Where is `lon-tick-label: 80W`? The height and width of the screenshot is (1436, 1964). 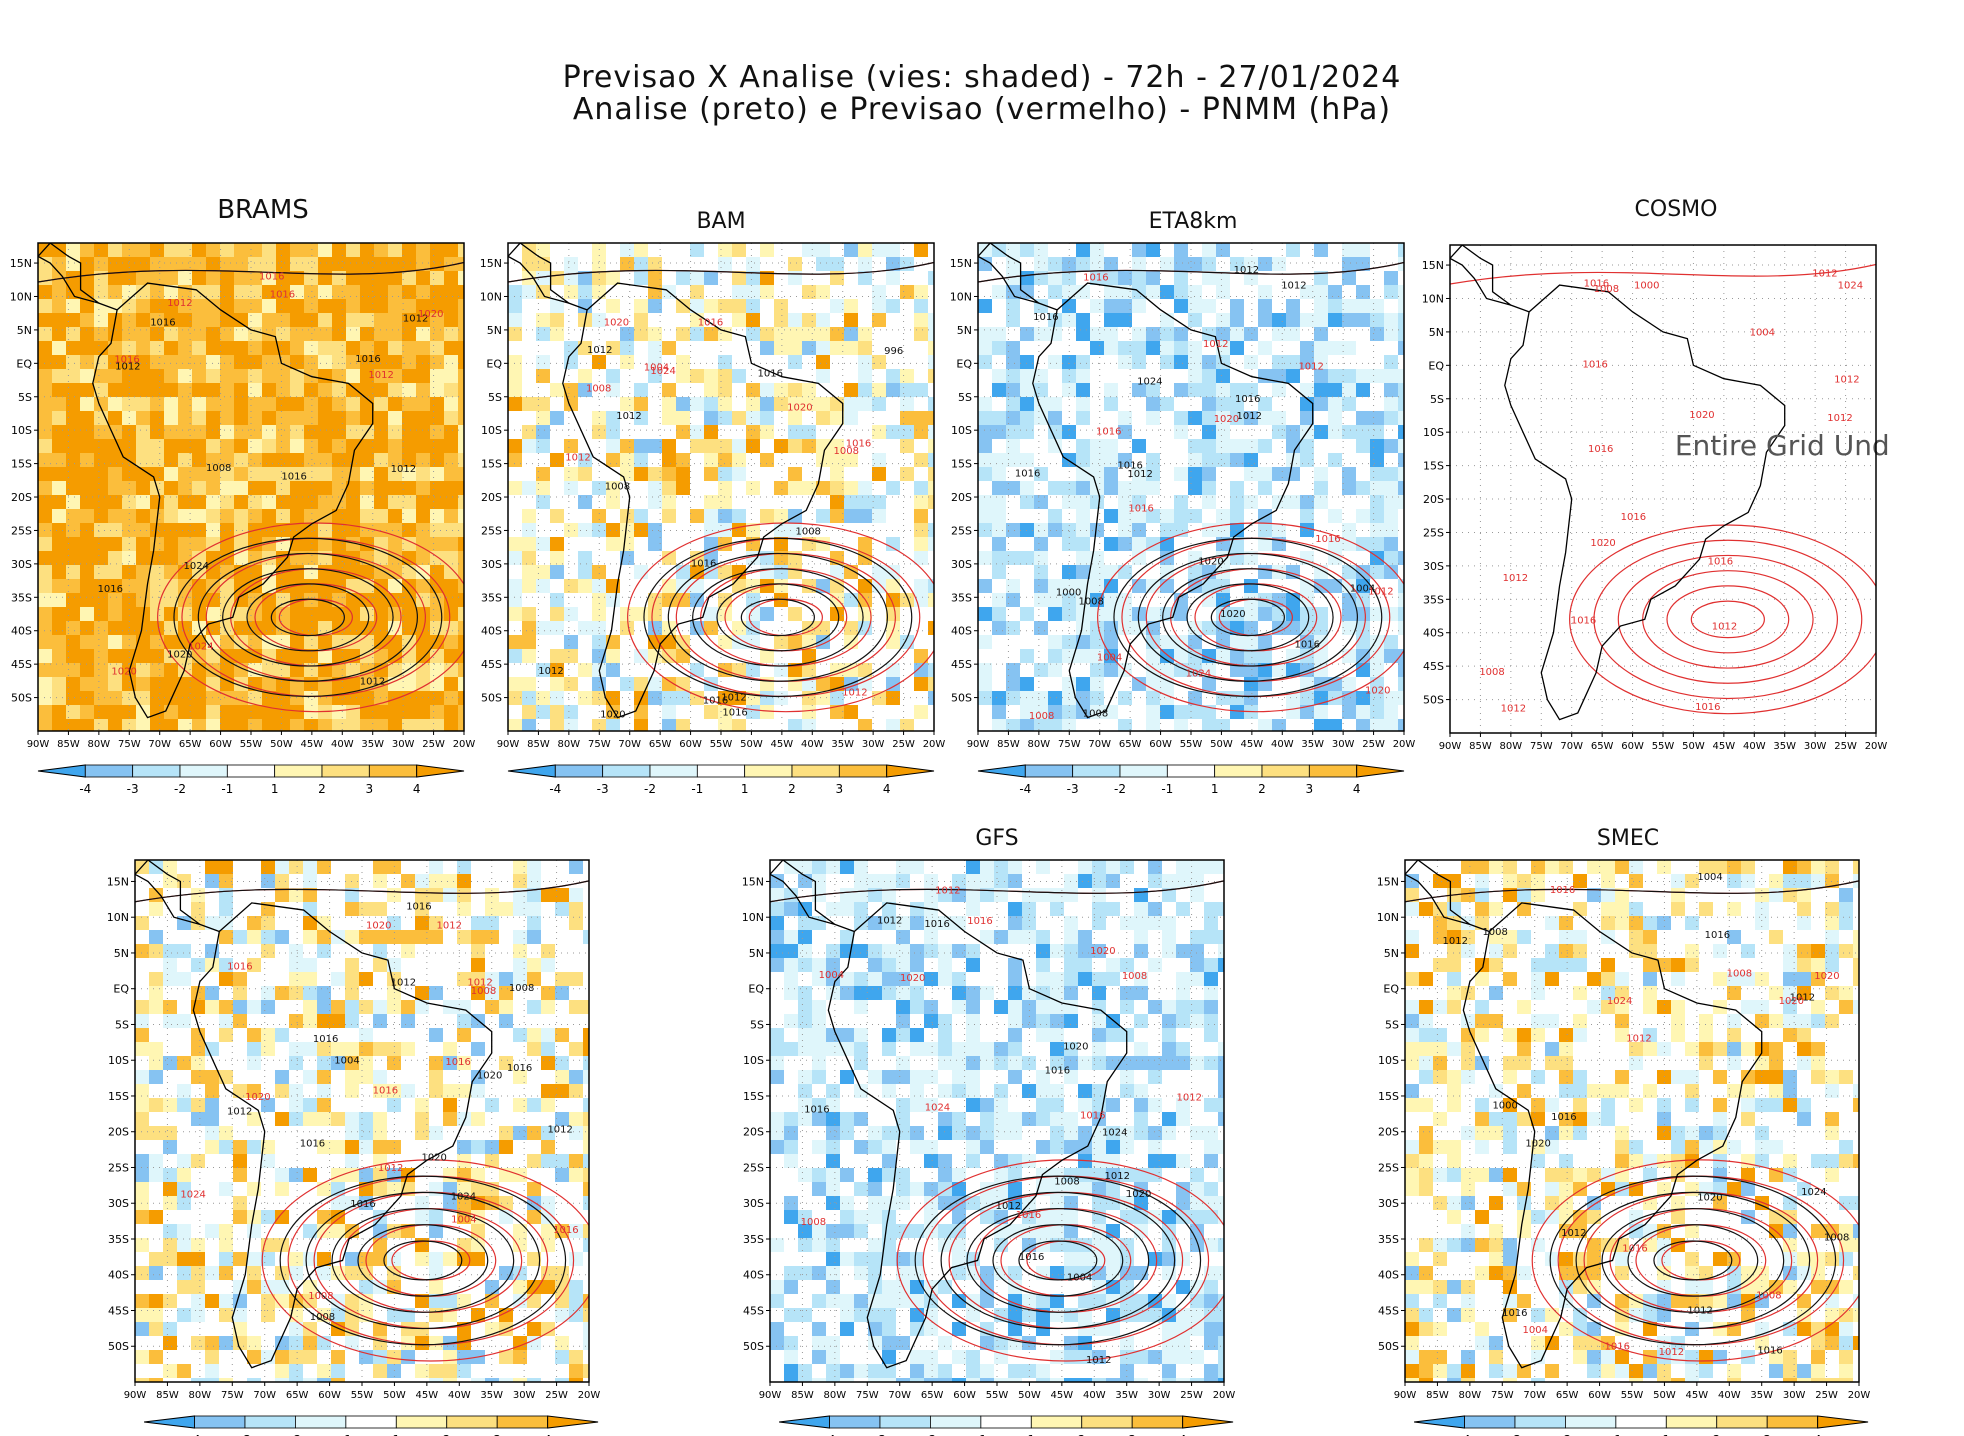 lon-tick-label: 80W is located at coordinates (569, 744).